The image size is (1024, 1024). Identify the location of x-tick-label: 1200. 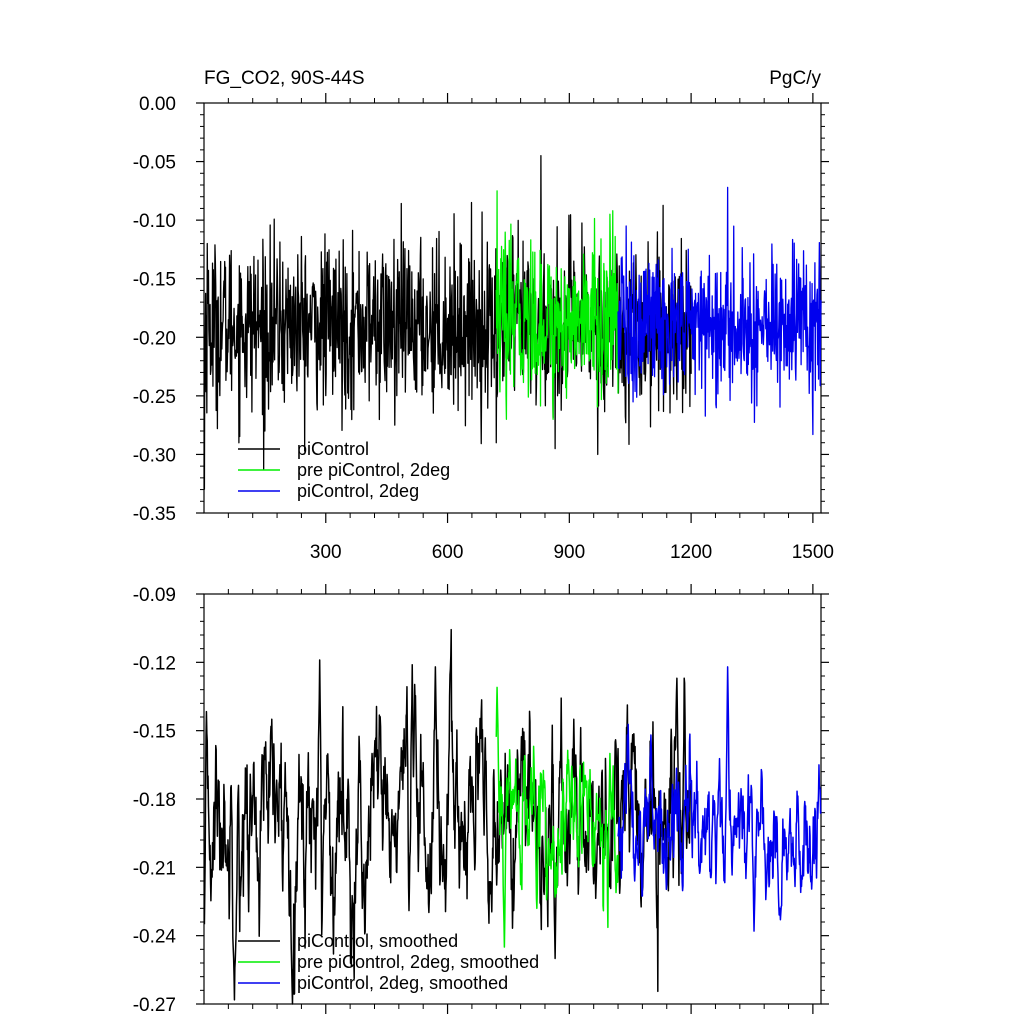
(691, 552).